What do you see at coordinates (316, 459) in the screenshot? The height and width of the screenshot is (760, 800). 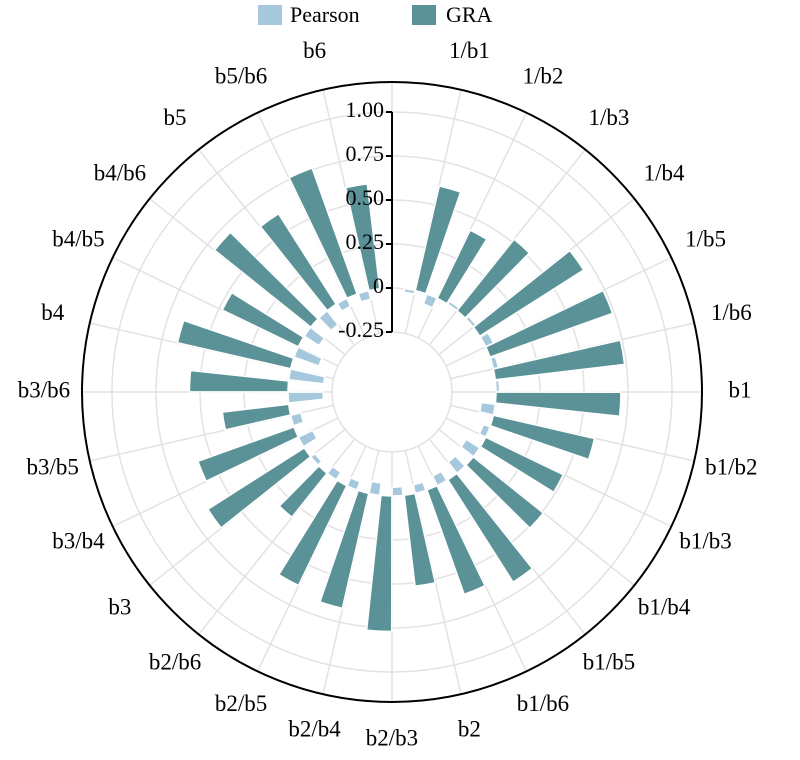 I see `bar-pearson-b3` at bounding box center [316, 459].